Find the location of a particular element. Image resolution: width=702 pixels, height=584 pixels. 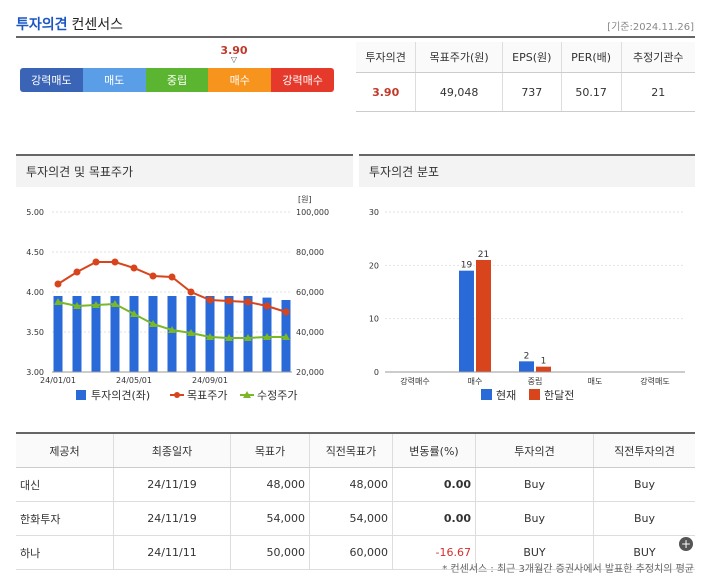

marker-arrow-icon: ▽ is located at coordinates (234, 59).